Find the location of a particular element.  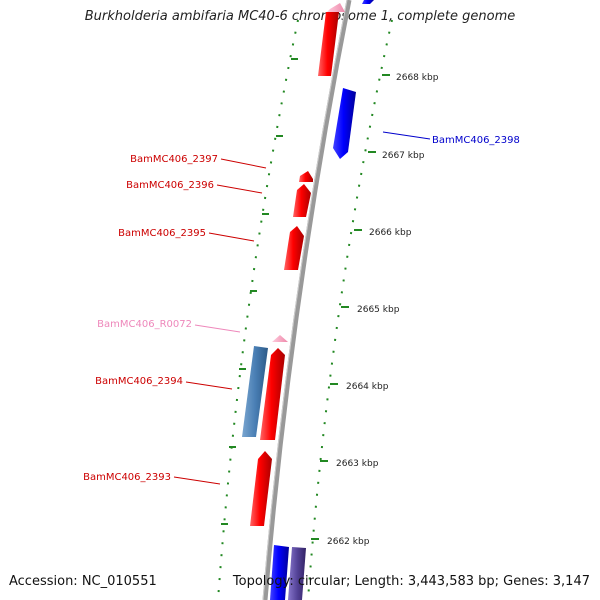

gene-r0072 is located at coordinates (280, 338).